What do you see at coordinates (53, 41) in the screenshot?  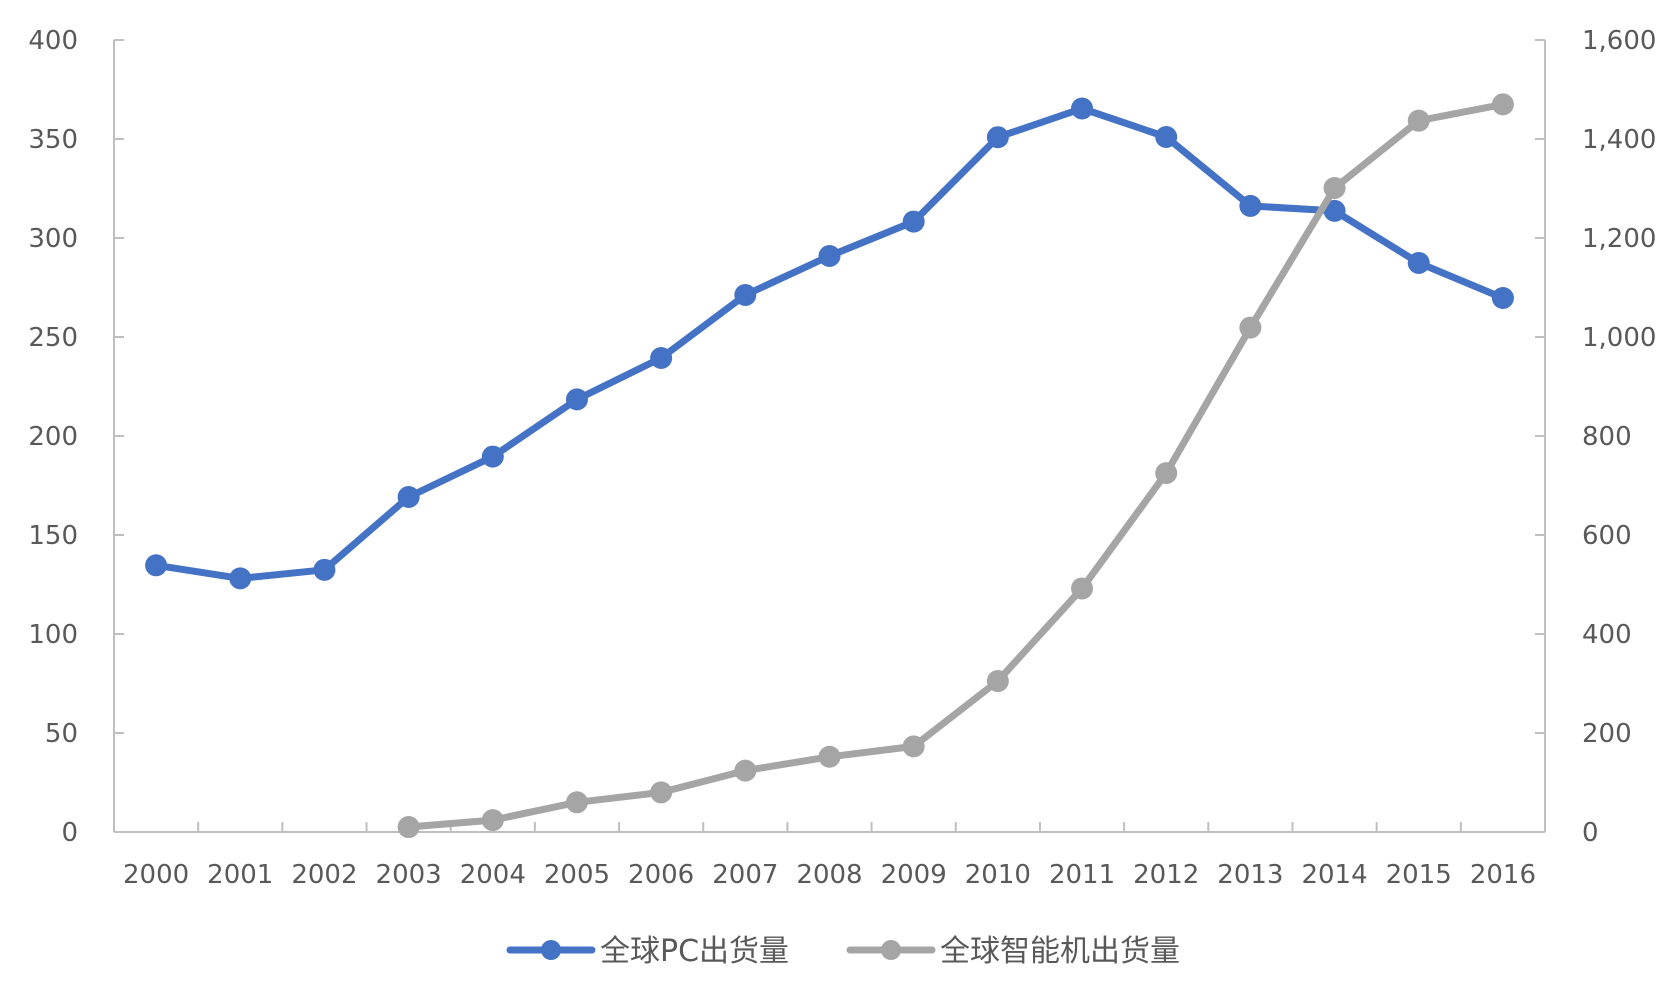 I see `left-y-tick-label: 400` at bounding box center [53, 41].